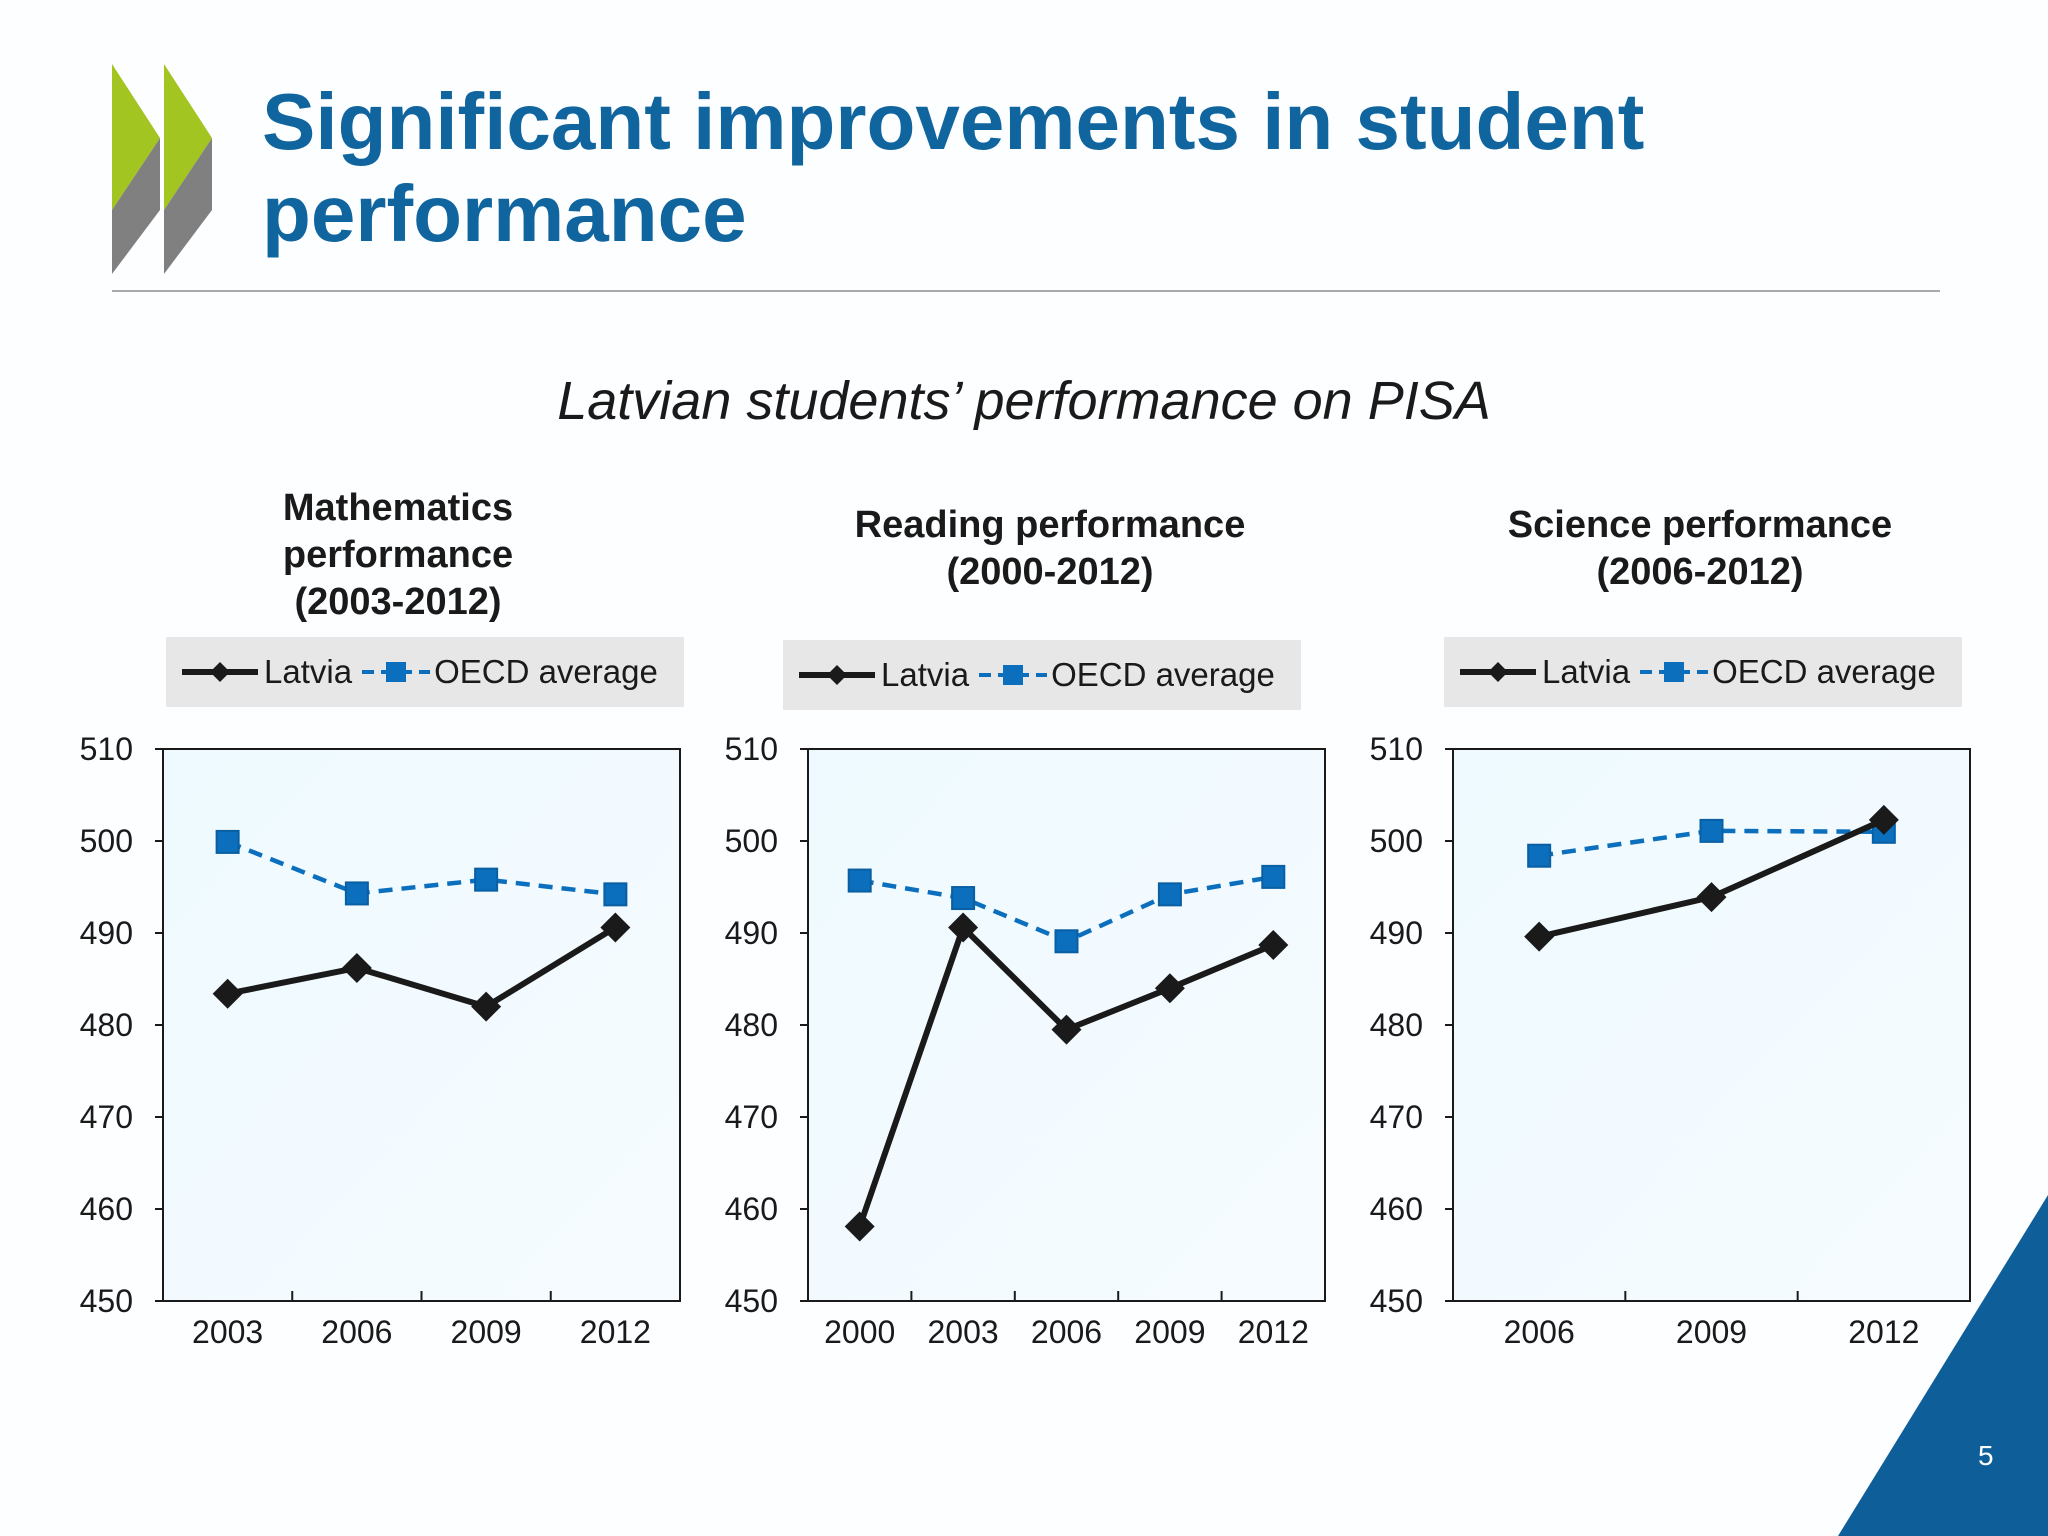  I want to click on page-number: 5, so click(1986, 1455).